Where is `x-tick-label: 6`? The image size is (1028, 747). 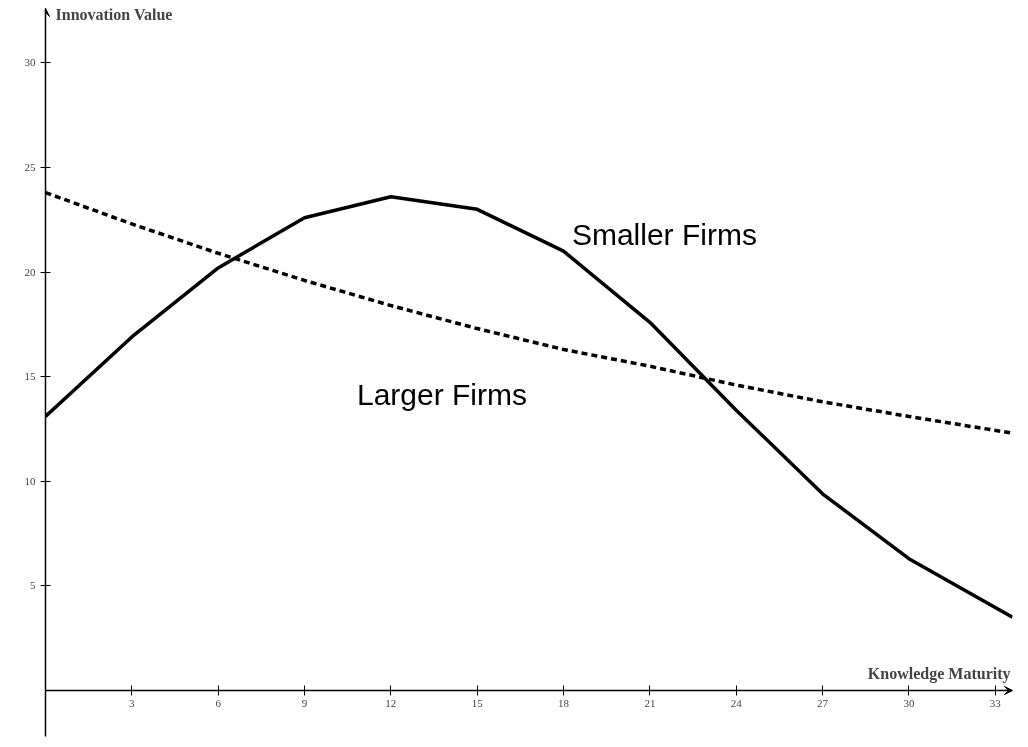
x-tick-label: 6 is located at coordinates (218, 703).